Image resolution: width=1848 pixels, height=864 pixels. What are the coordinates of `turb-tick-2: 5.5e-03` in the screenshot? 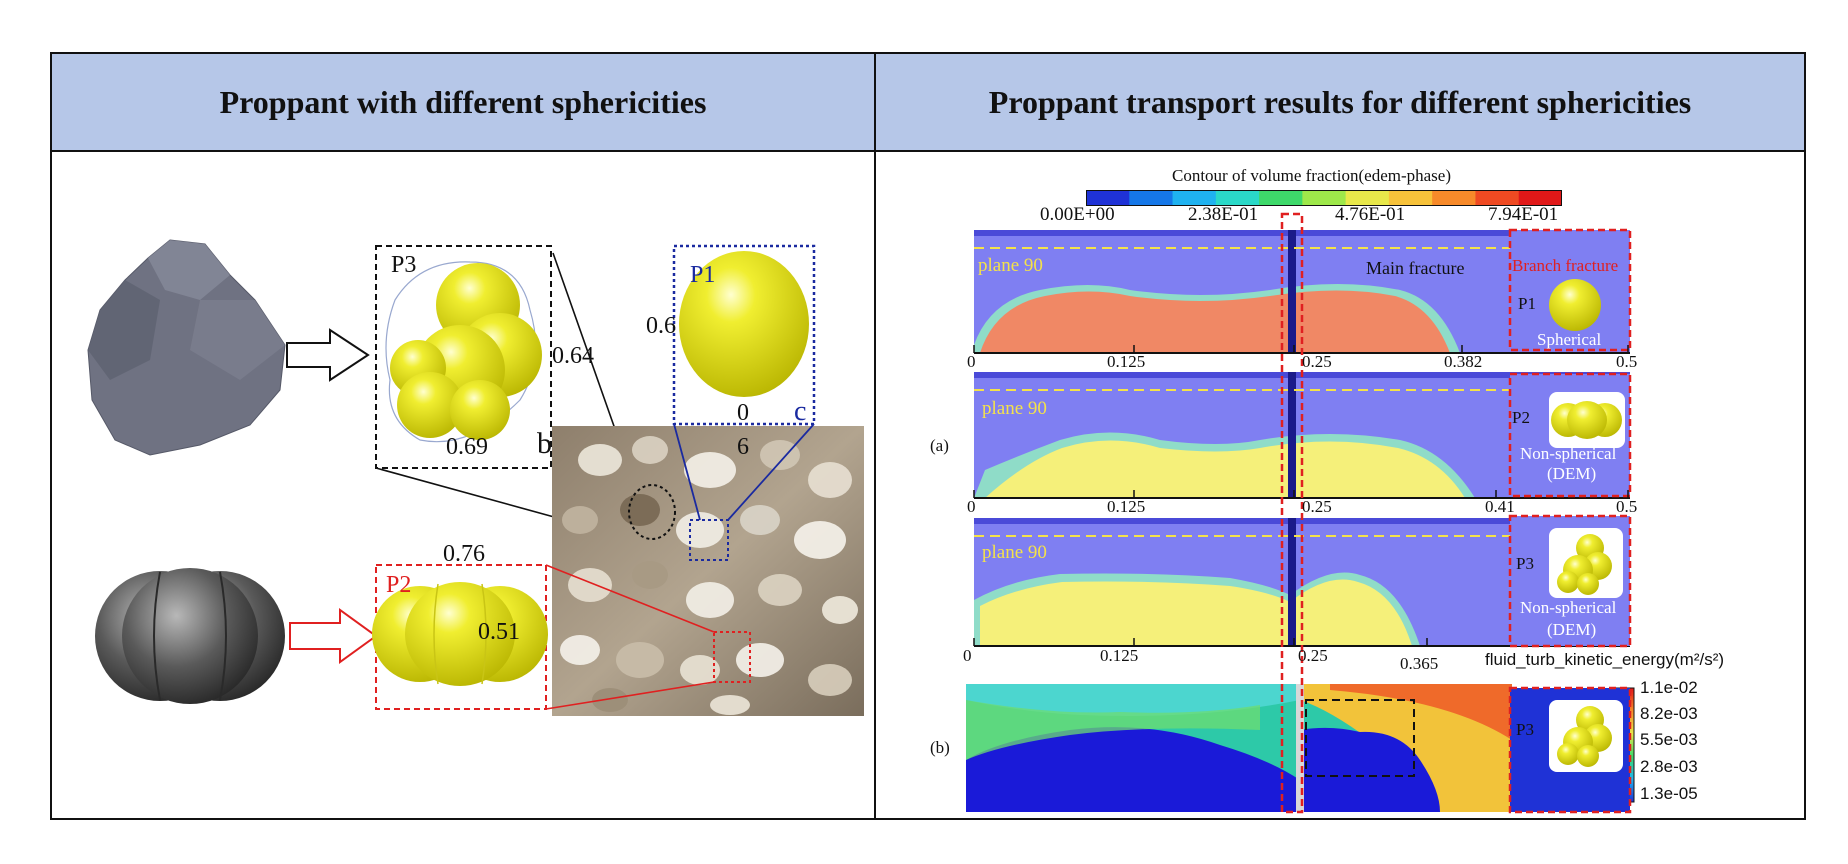 It's located at (1669, 739).